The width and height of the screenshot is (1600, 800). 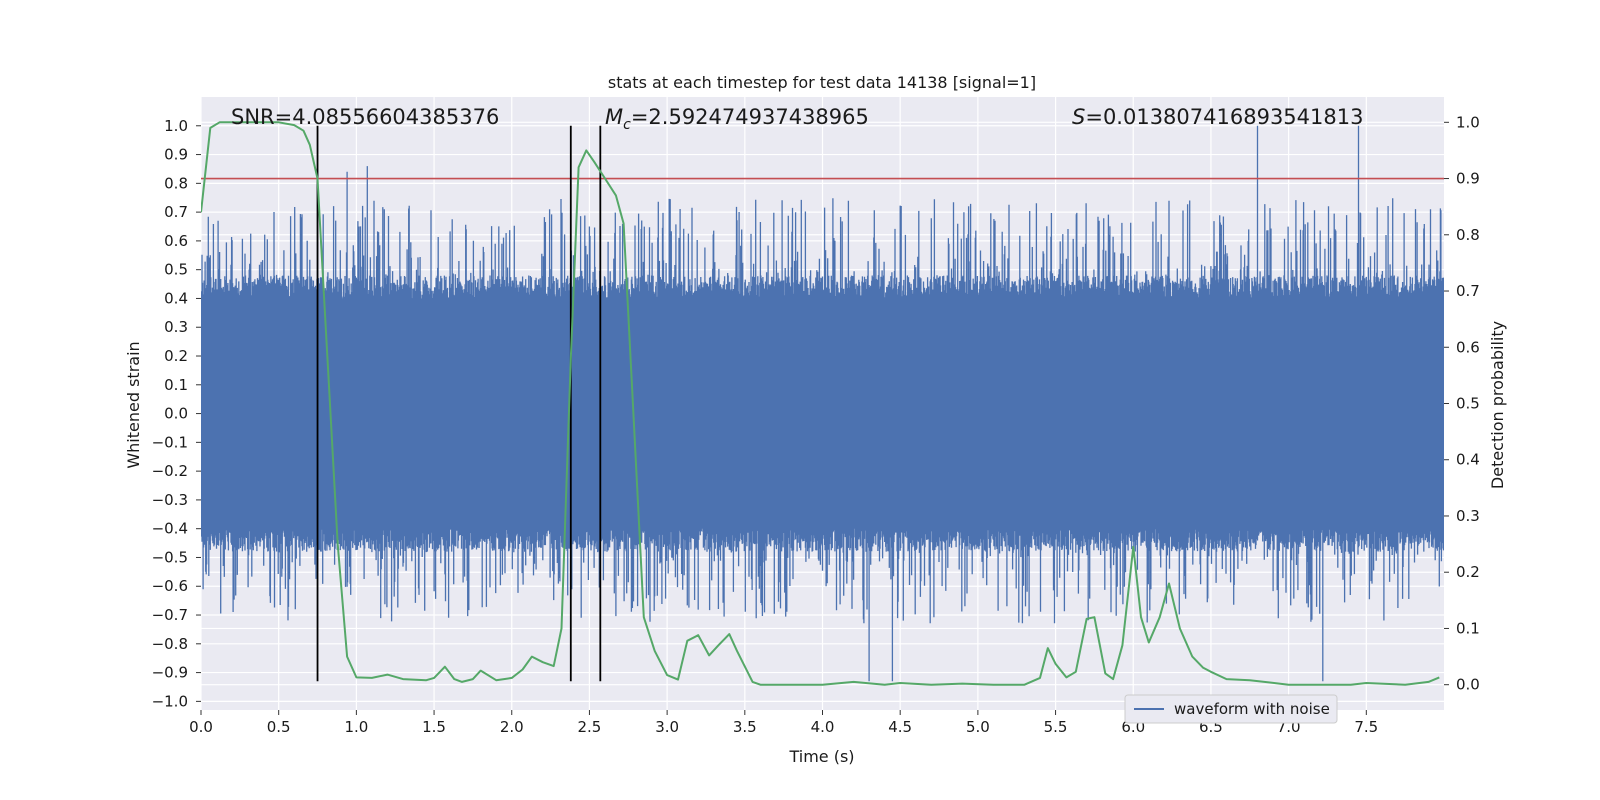 I want to click on y-tick-label-left: −0.6, so click(x=170, y=586).